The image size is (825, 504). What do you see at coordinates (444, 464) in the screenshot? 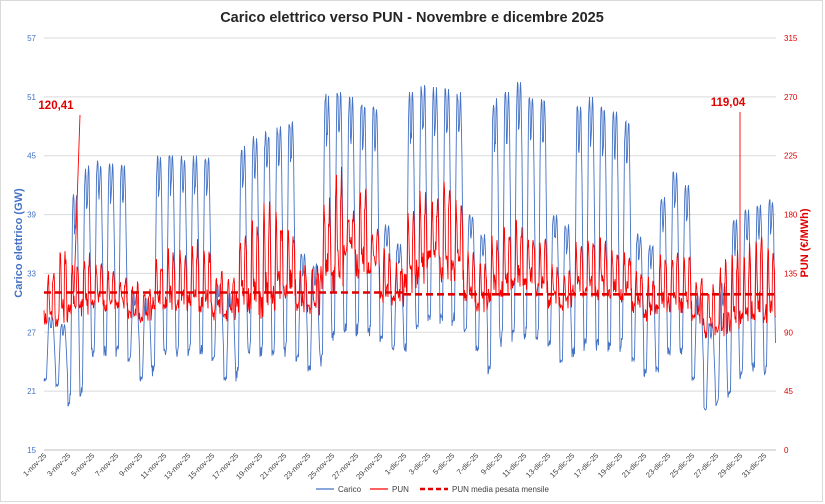
I see `x-tick-5-dic-25: 5-dic-25` at bounding box center [444, 464].